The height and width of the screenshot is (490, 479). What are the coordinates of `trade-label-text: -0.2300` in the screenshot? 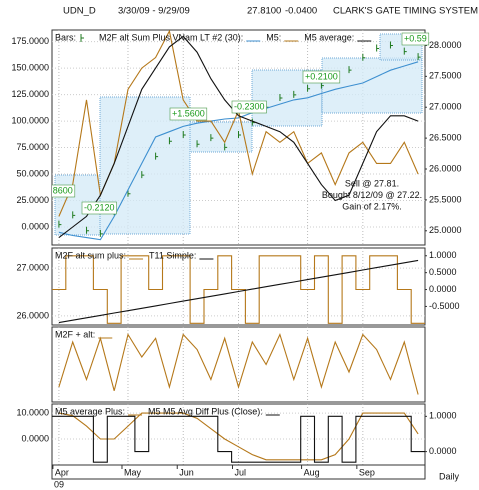 It's located at (249, 106).